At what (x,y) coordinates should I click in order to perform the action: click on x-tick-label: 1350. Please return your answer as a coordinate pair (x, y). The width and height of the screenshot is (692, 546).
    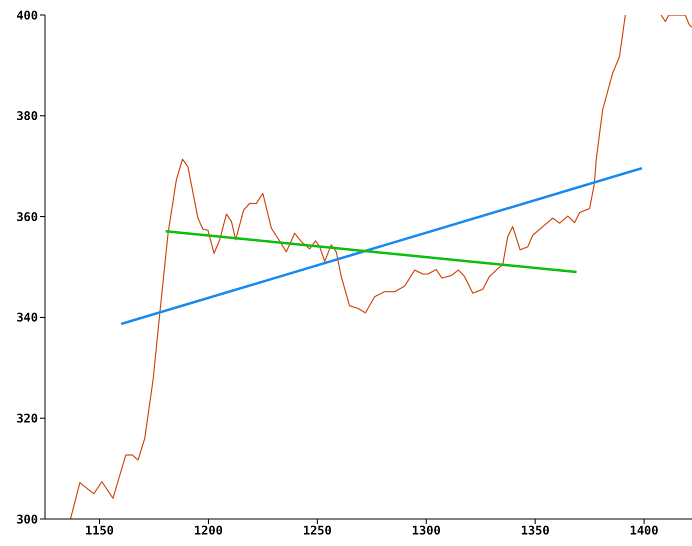
    Looking at the image, I should click on (535, 531).